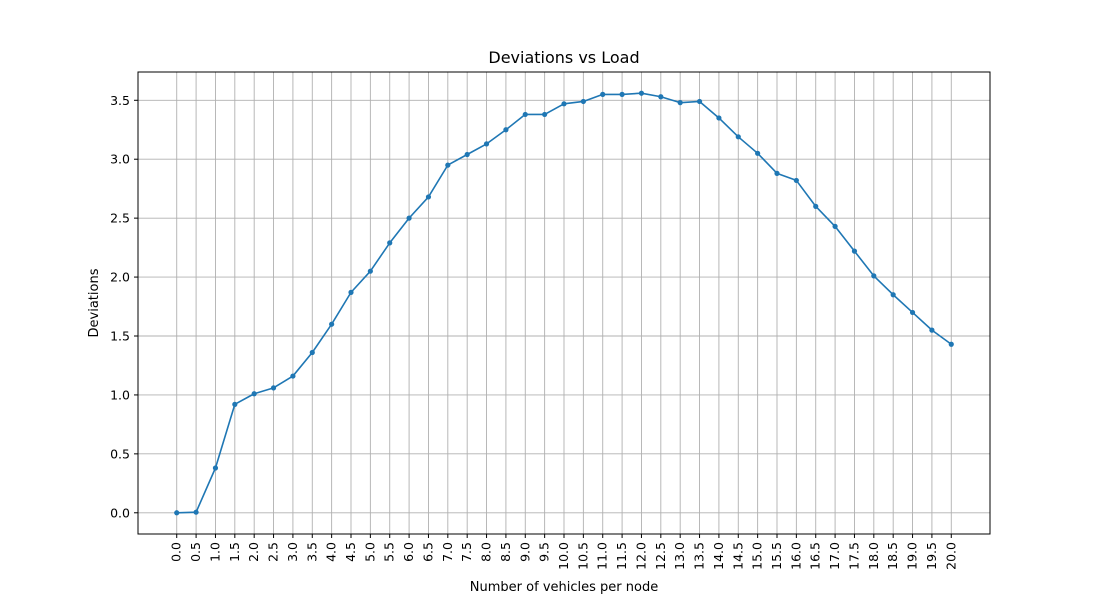  I want to click on x-tick-label: 8.0, so click(486, 552).